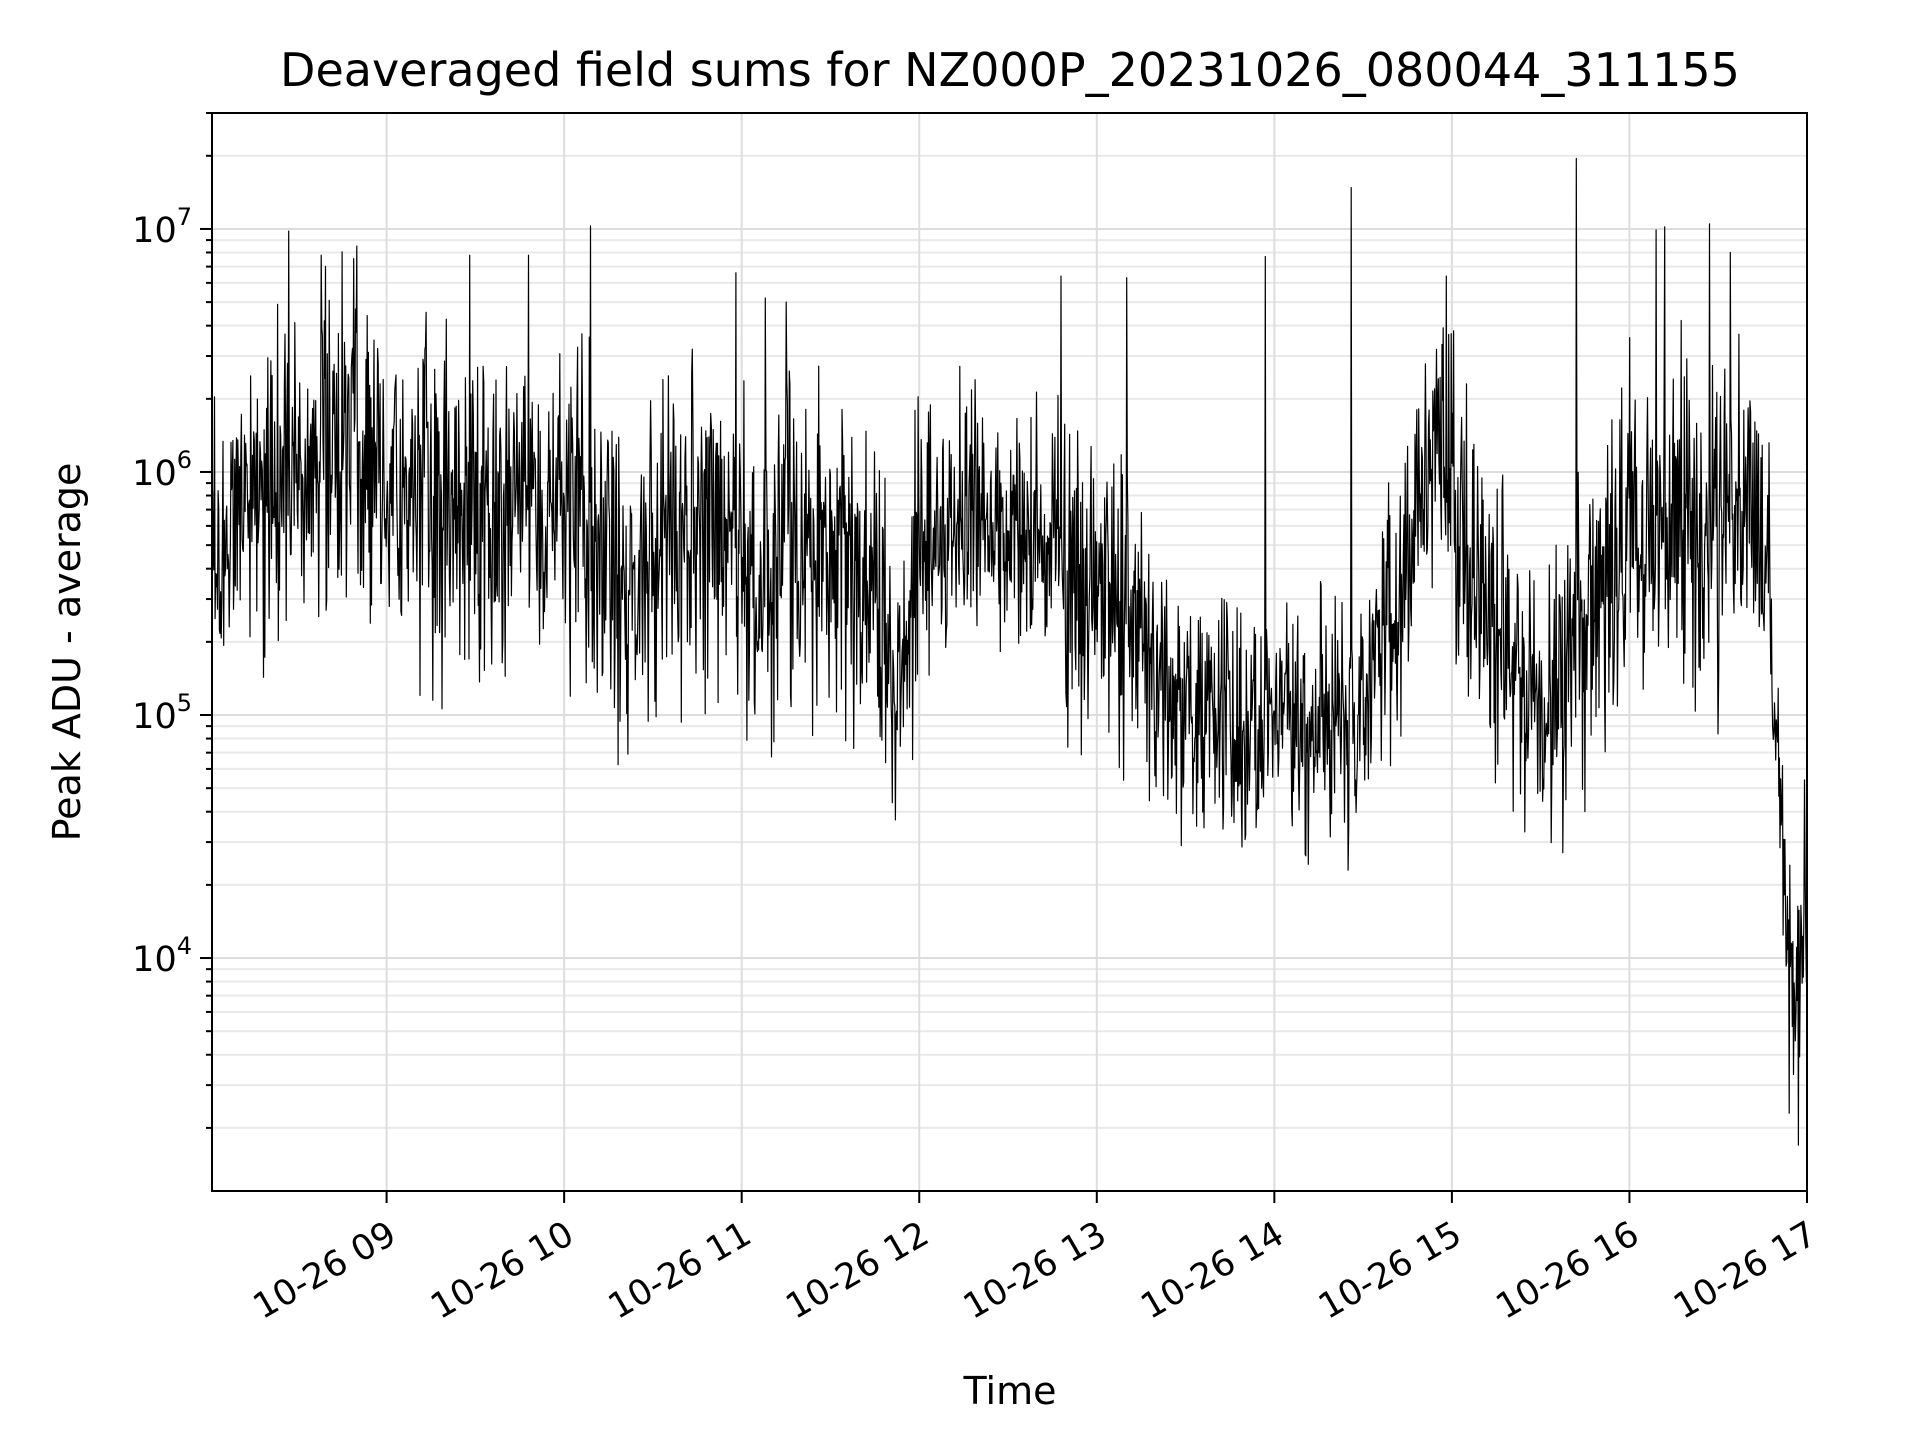 The height and width of the screenshot is (1440, 1920). What do you see at coordinates (1213, 1270) in the screenshot?
I see `x-tick-label: 10-26 14` at bounding box center [1213, 1270].